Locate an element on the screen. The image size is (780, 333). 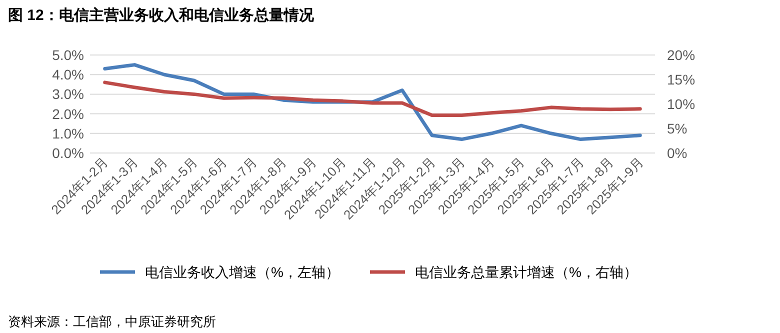
y2-tick-label: 10% is located at coordinates (681, 104).